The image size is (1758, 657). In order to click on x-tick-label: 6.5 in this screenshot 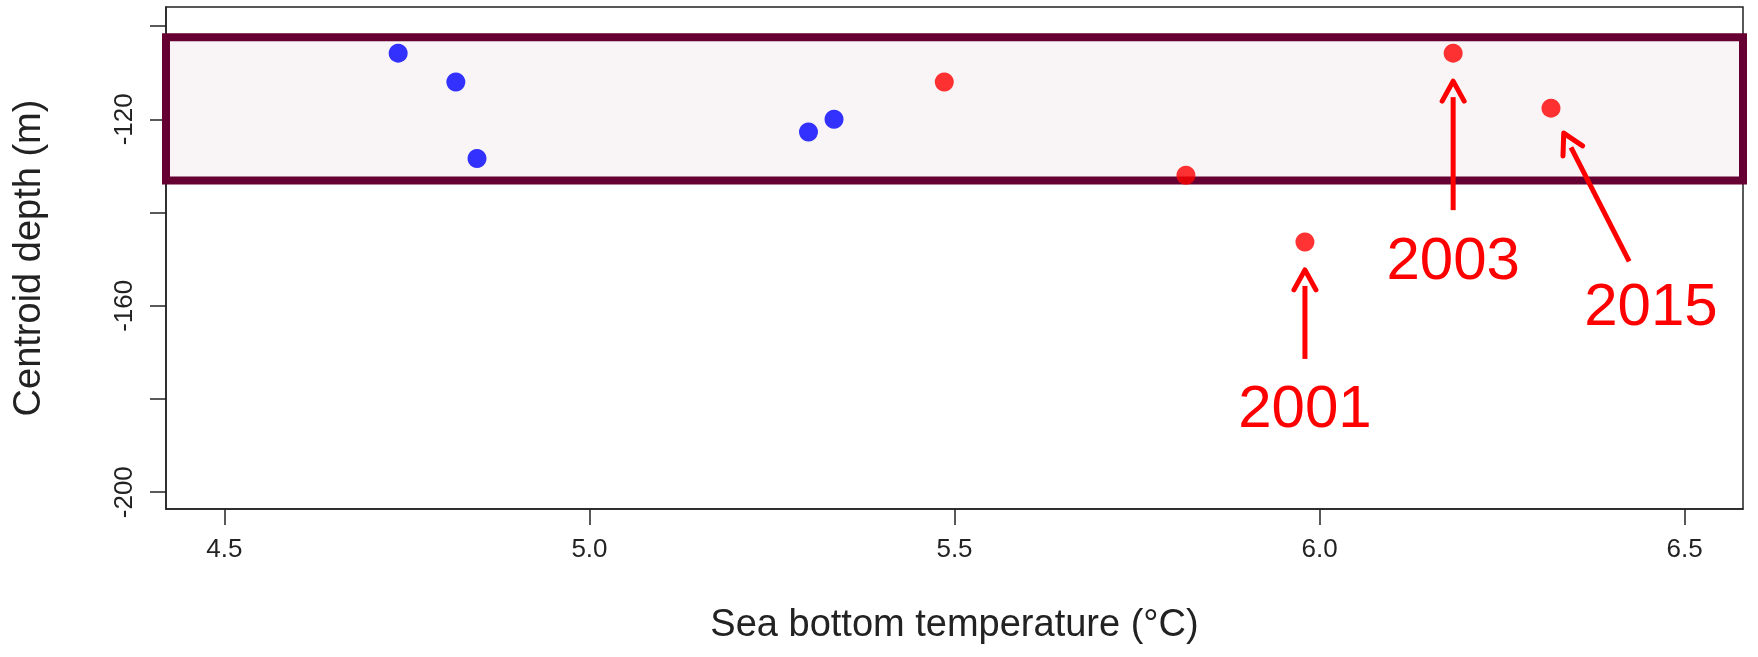, I will do `click(1684, 548)`.